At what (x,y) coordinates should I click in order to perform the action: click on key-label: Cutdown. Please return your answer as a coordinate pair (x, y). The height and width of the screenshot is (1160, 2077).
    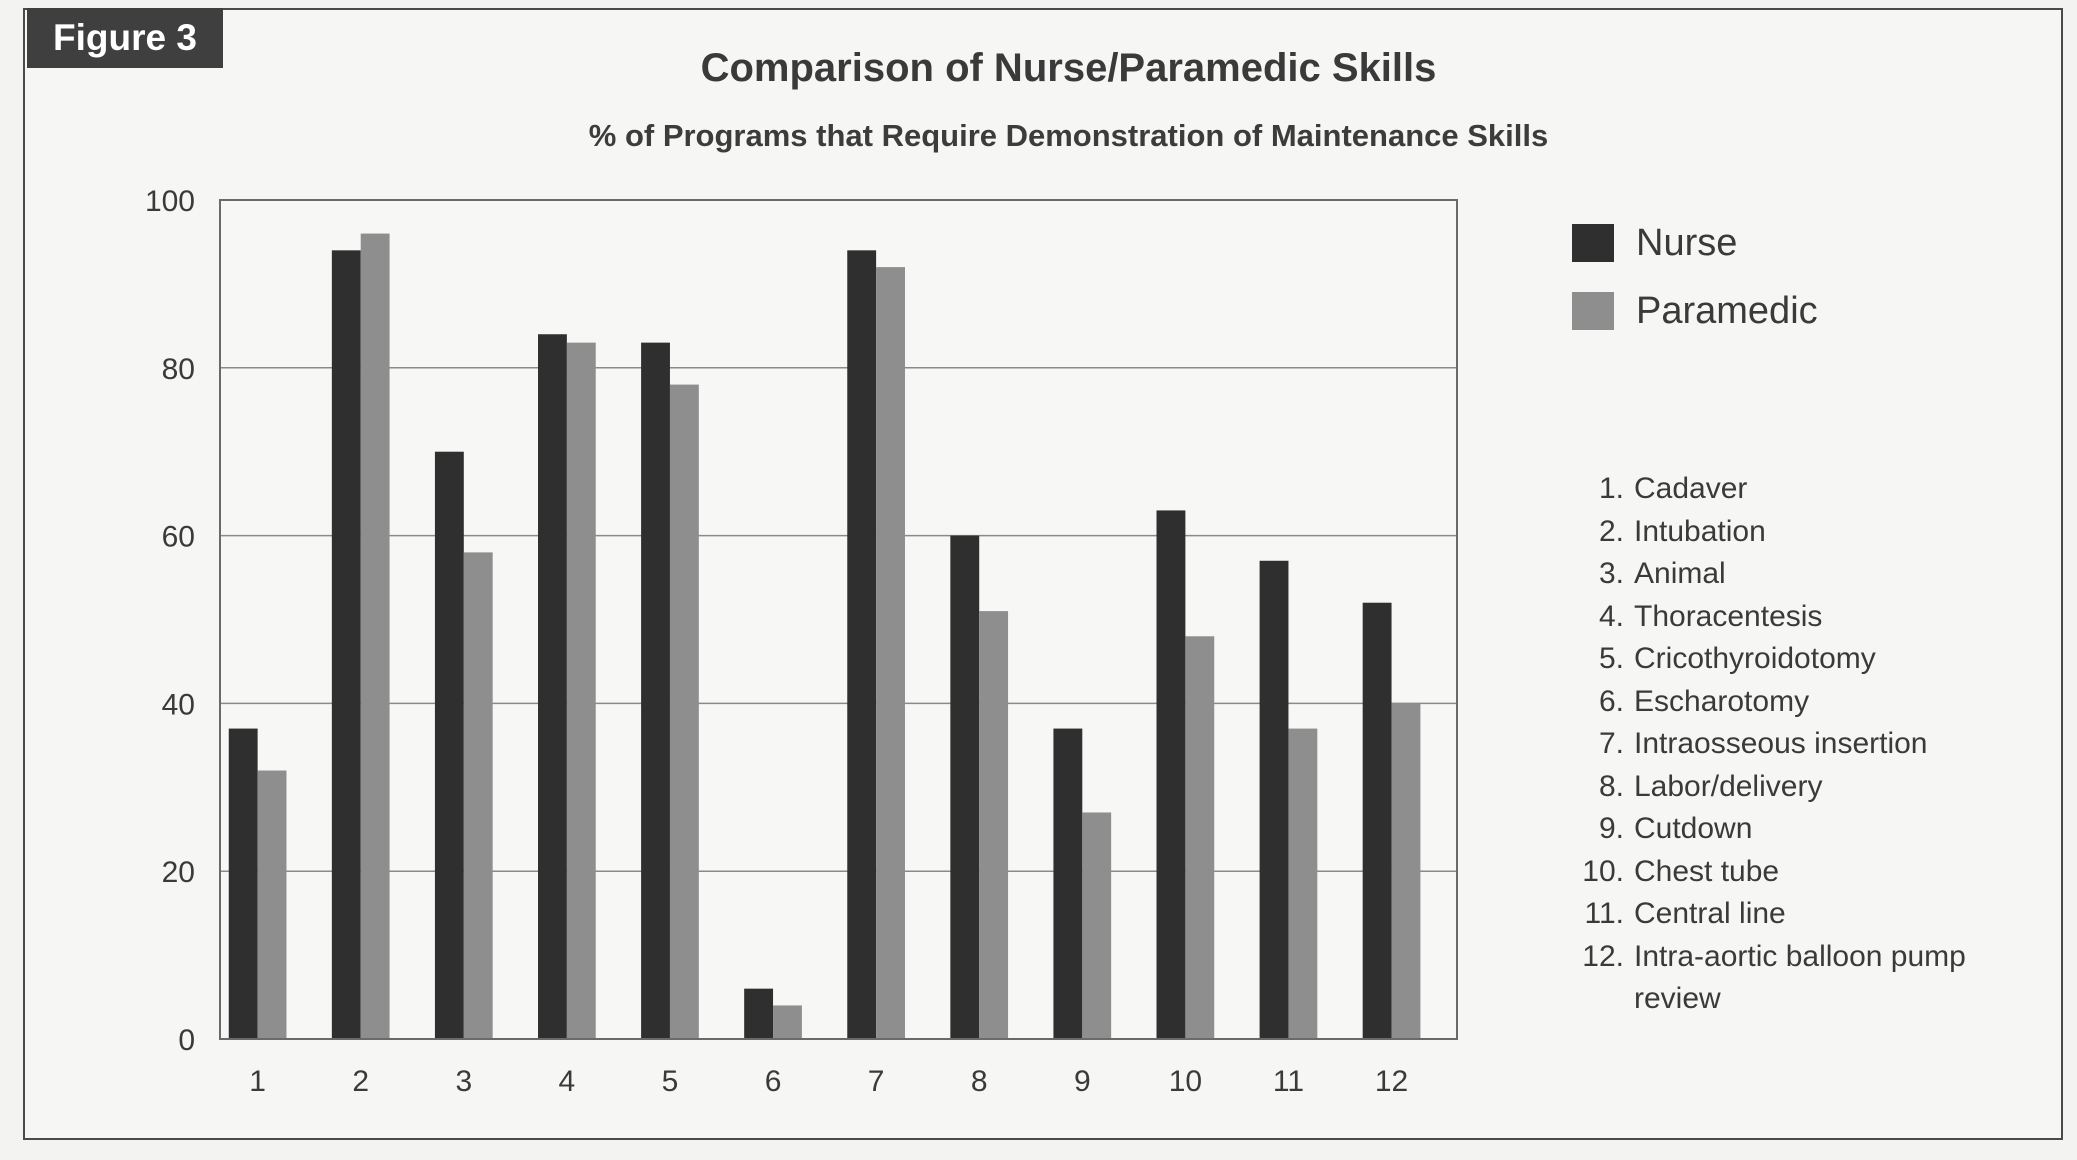
    Looking at the image, I should click on (1693, 828).